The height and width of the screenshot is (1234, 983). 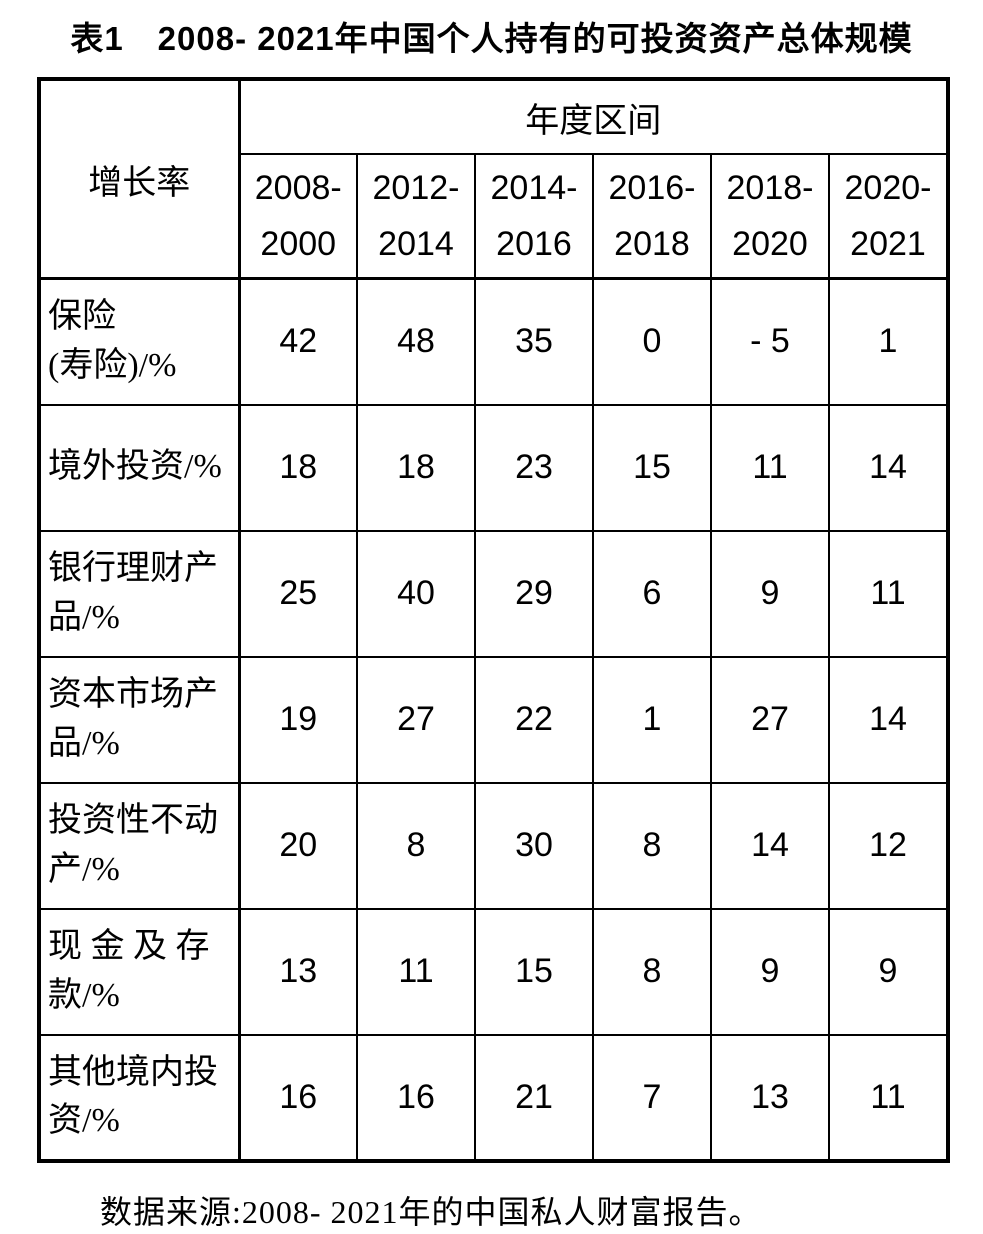 I want to click on table-row-overseas-investment: 境外投资/% 18 18 23 15 11 14, so click(x=493, y=467).